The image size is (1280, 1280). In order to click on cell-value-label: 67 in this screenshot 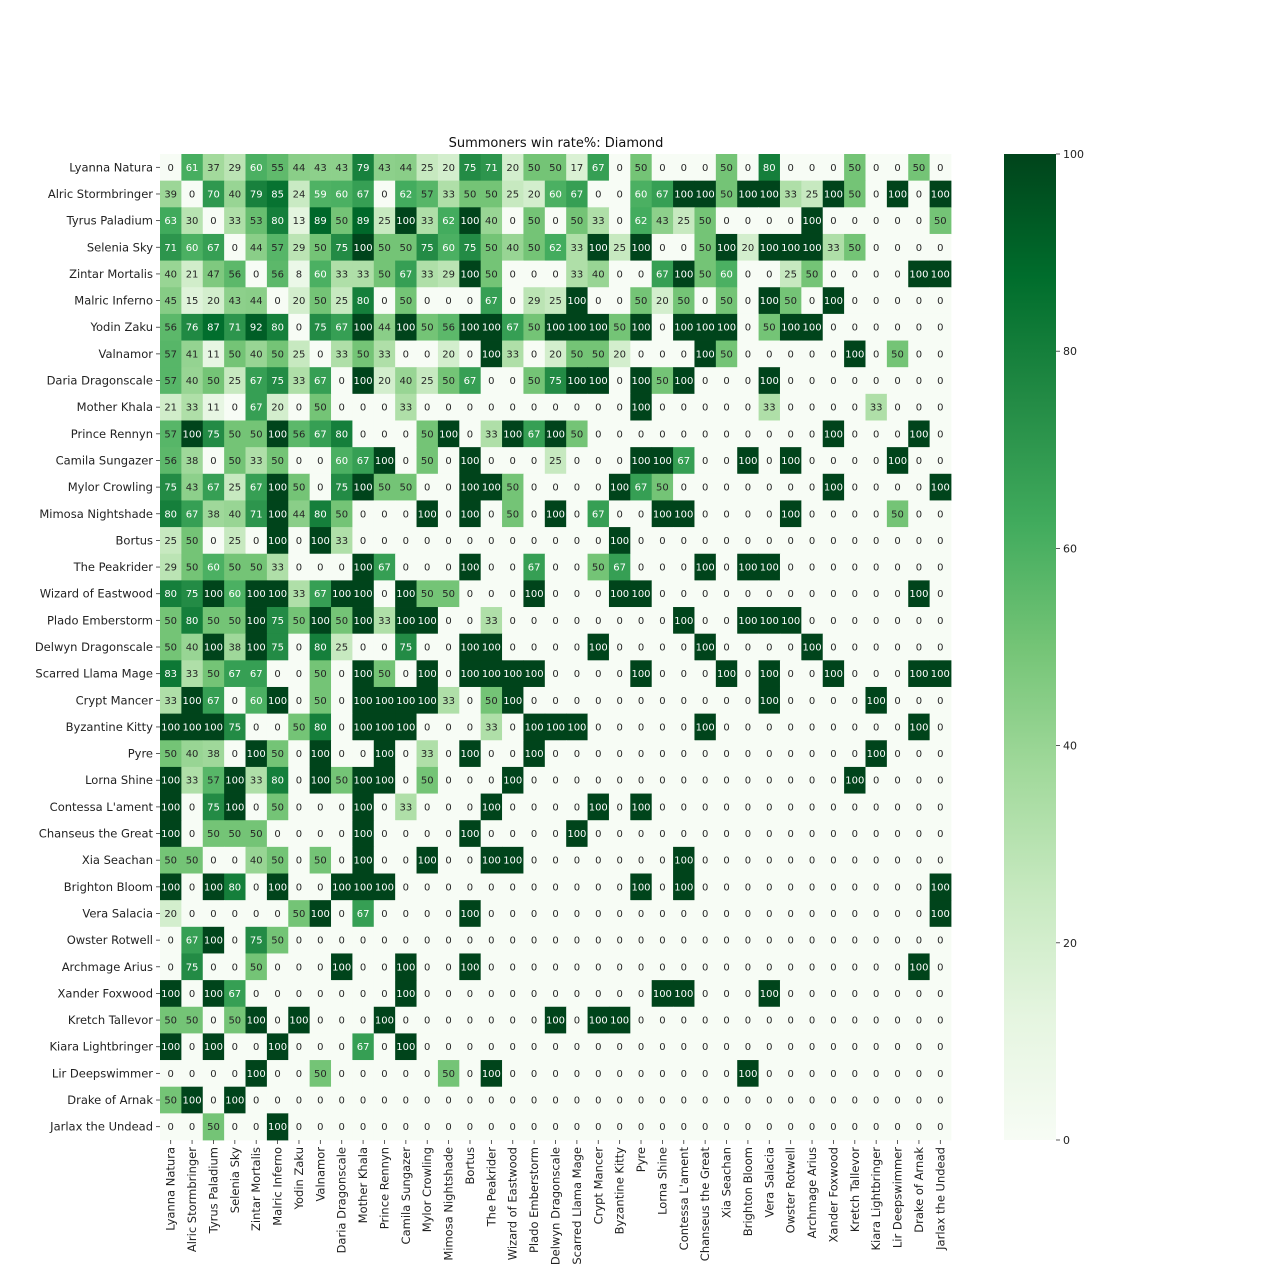, I will do `click(598, 514)`.